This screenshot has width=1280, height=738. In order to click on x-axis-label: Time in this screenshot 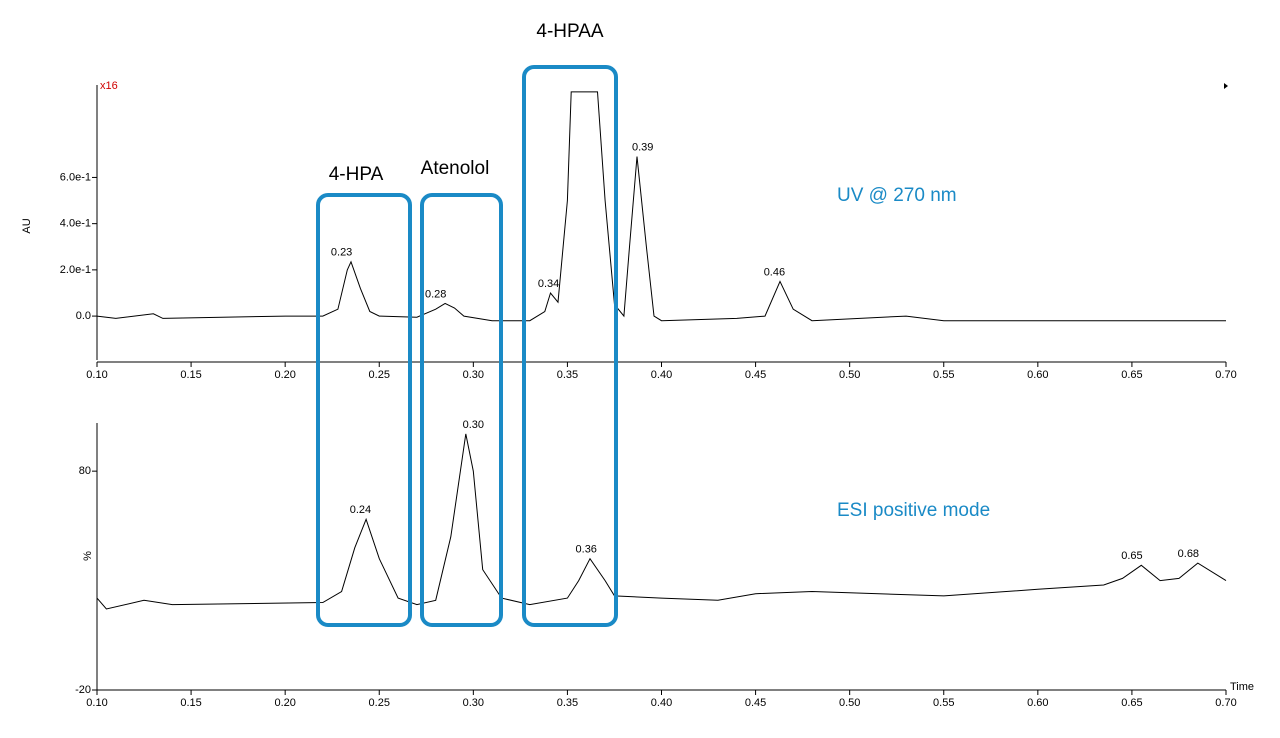, I will do `click(1242, 687)`.